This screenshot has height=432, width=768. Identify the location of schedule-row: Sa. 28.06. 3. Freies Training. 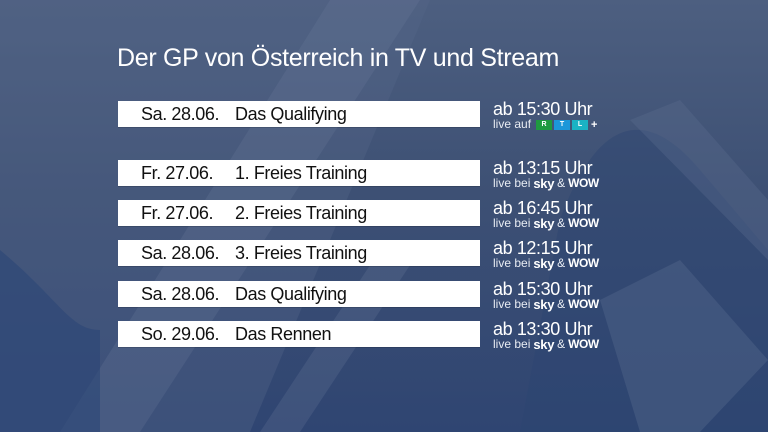
(299, 253).